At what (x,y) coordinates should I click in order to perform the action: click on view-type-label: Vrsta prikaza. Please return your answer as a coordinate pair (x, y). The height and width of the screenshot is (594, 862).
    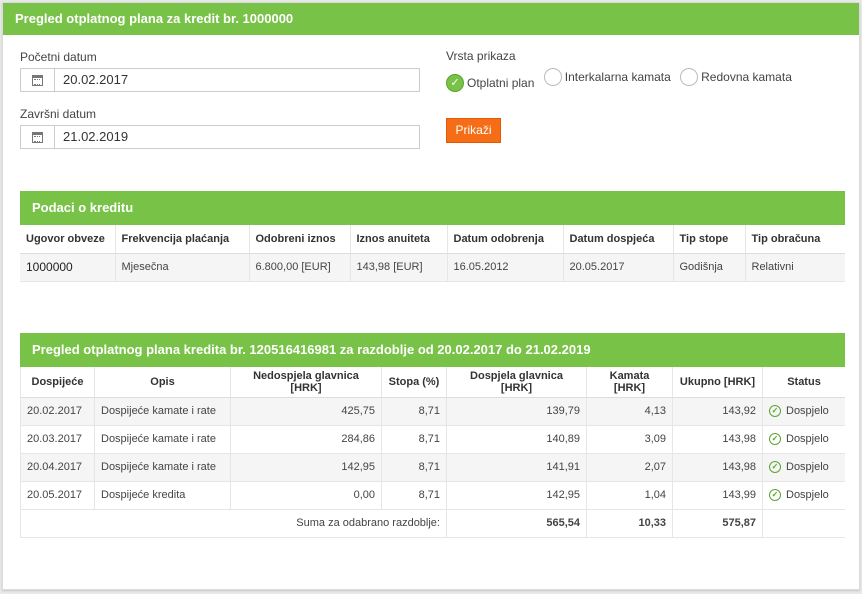
    Looking at the image, I should click on (481, 56).